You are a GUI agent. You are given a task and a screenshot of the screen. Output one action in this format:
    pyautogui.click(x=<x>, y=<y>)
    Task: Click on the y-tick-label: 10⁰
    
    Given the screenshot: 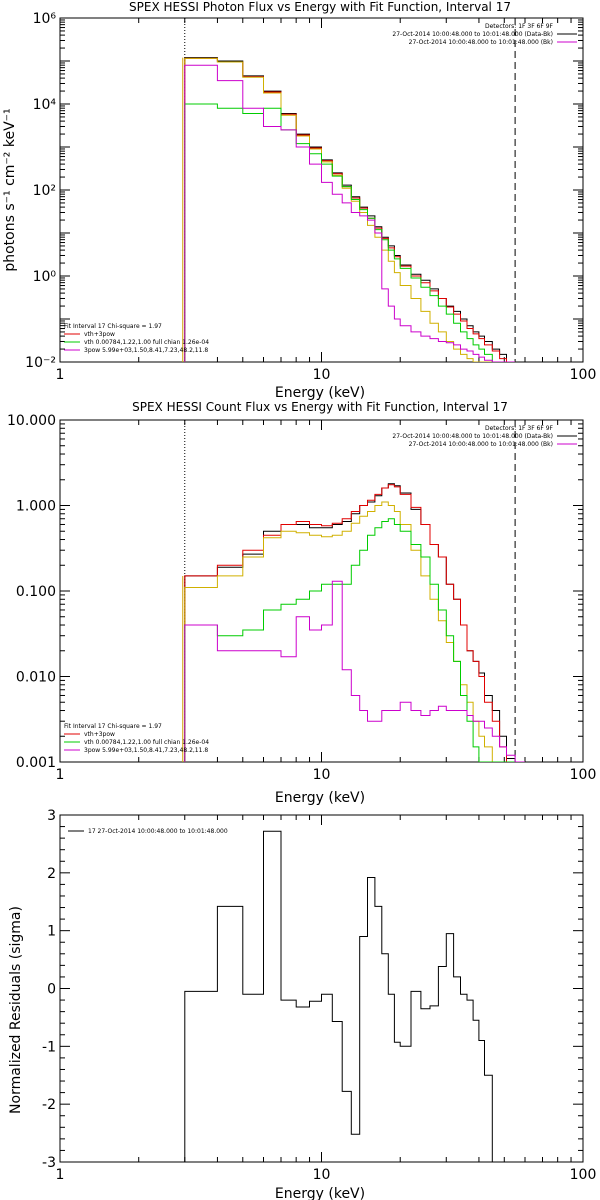 What is the action you would take?
    pyautogui.click(x=45, y=277)
    